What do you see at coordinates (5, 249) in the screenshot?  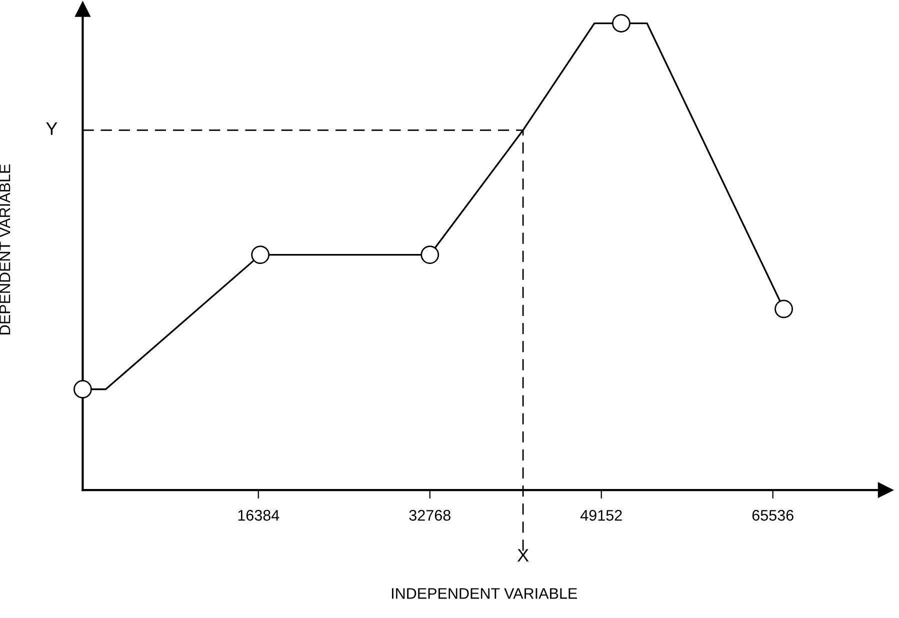 I see `y-axis-title: DEPENDENT VARIABLE` at bounding box center [5, 249].